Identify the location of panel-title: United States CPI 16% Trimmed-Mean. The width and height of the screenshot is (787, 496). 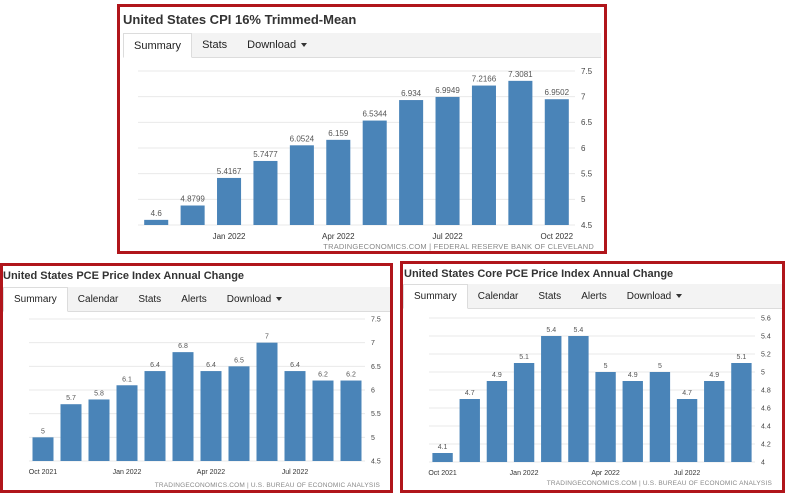
(240, 19).